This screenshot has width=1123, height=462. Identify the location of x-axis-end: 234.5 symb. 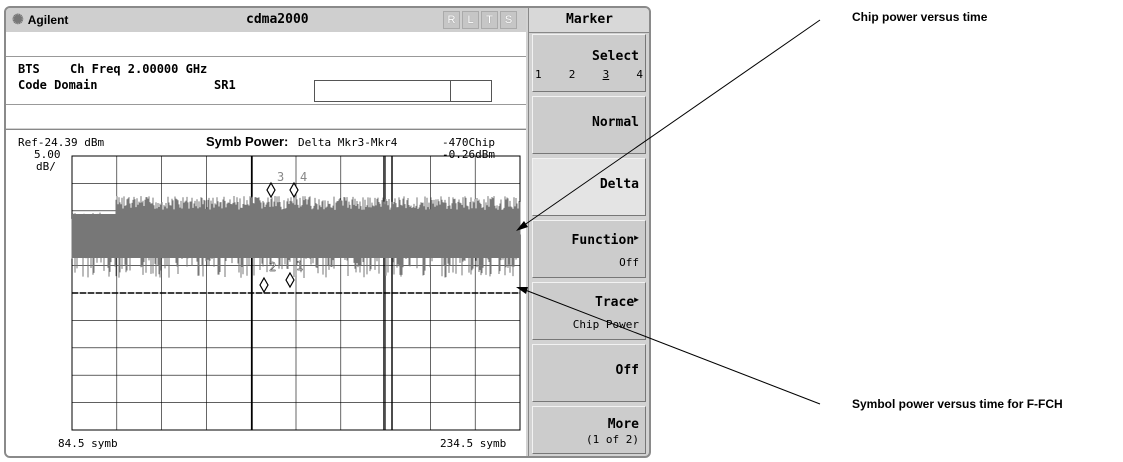
(473, 443).